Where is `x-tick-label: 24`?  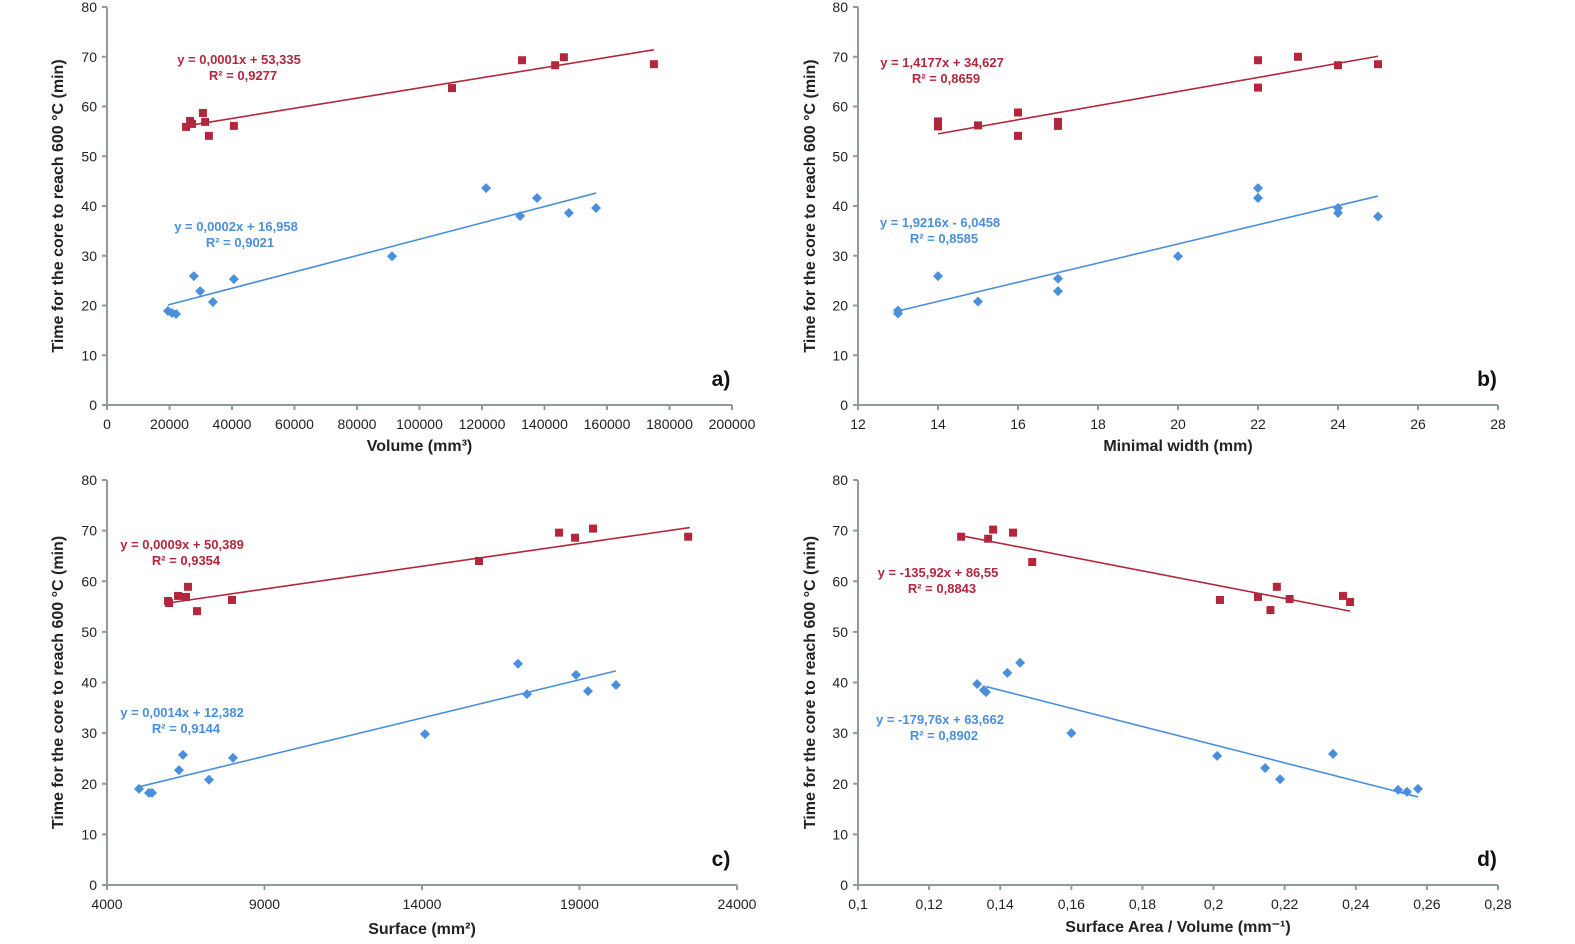
x-tick-label: 24 is located at coordinates (1338, 424).